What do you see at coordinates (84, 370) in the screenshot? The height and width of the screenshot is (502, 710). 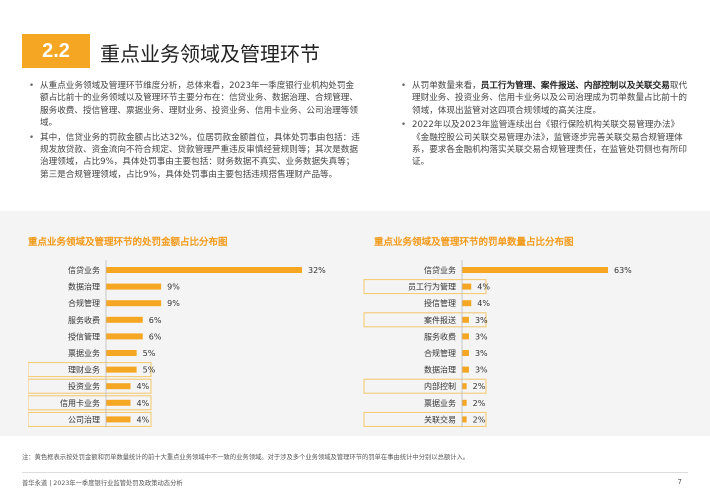 I see `amount-category-label: 理财业务` at bounding box center [84, 370].